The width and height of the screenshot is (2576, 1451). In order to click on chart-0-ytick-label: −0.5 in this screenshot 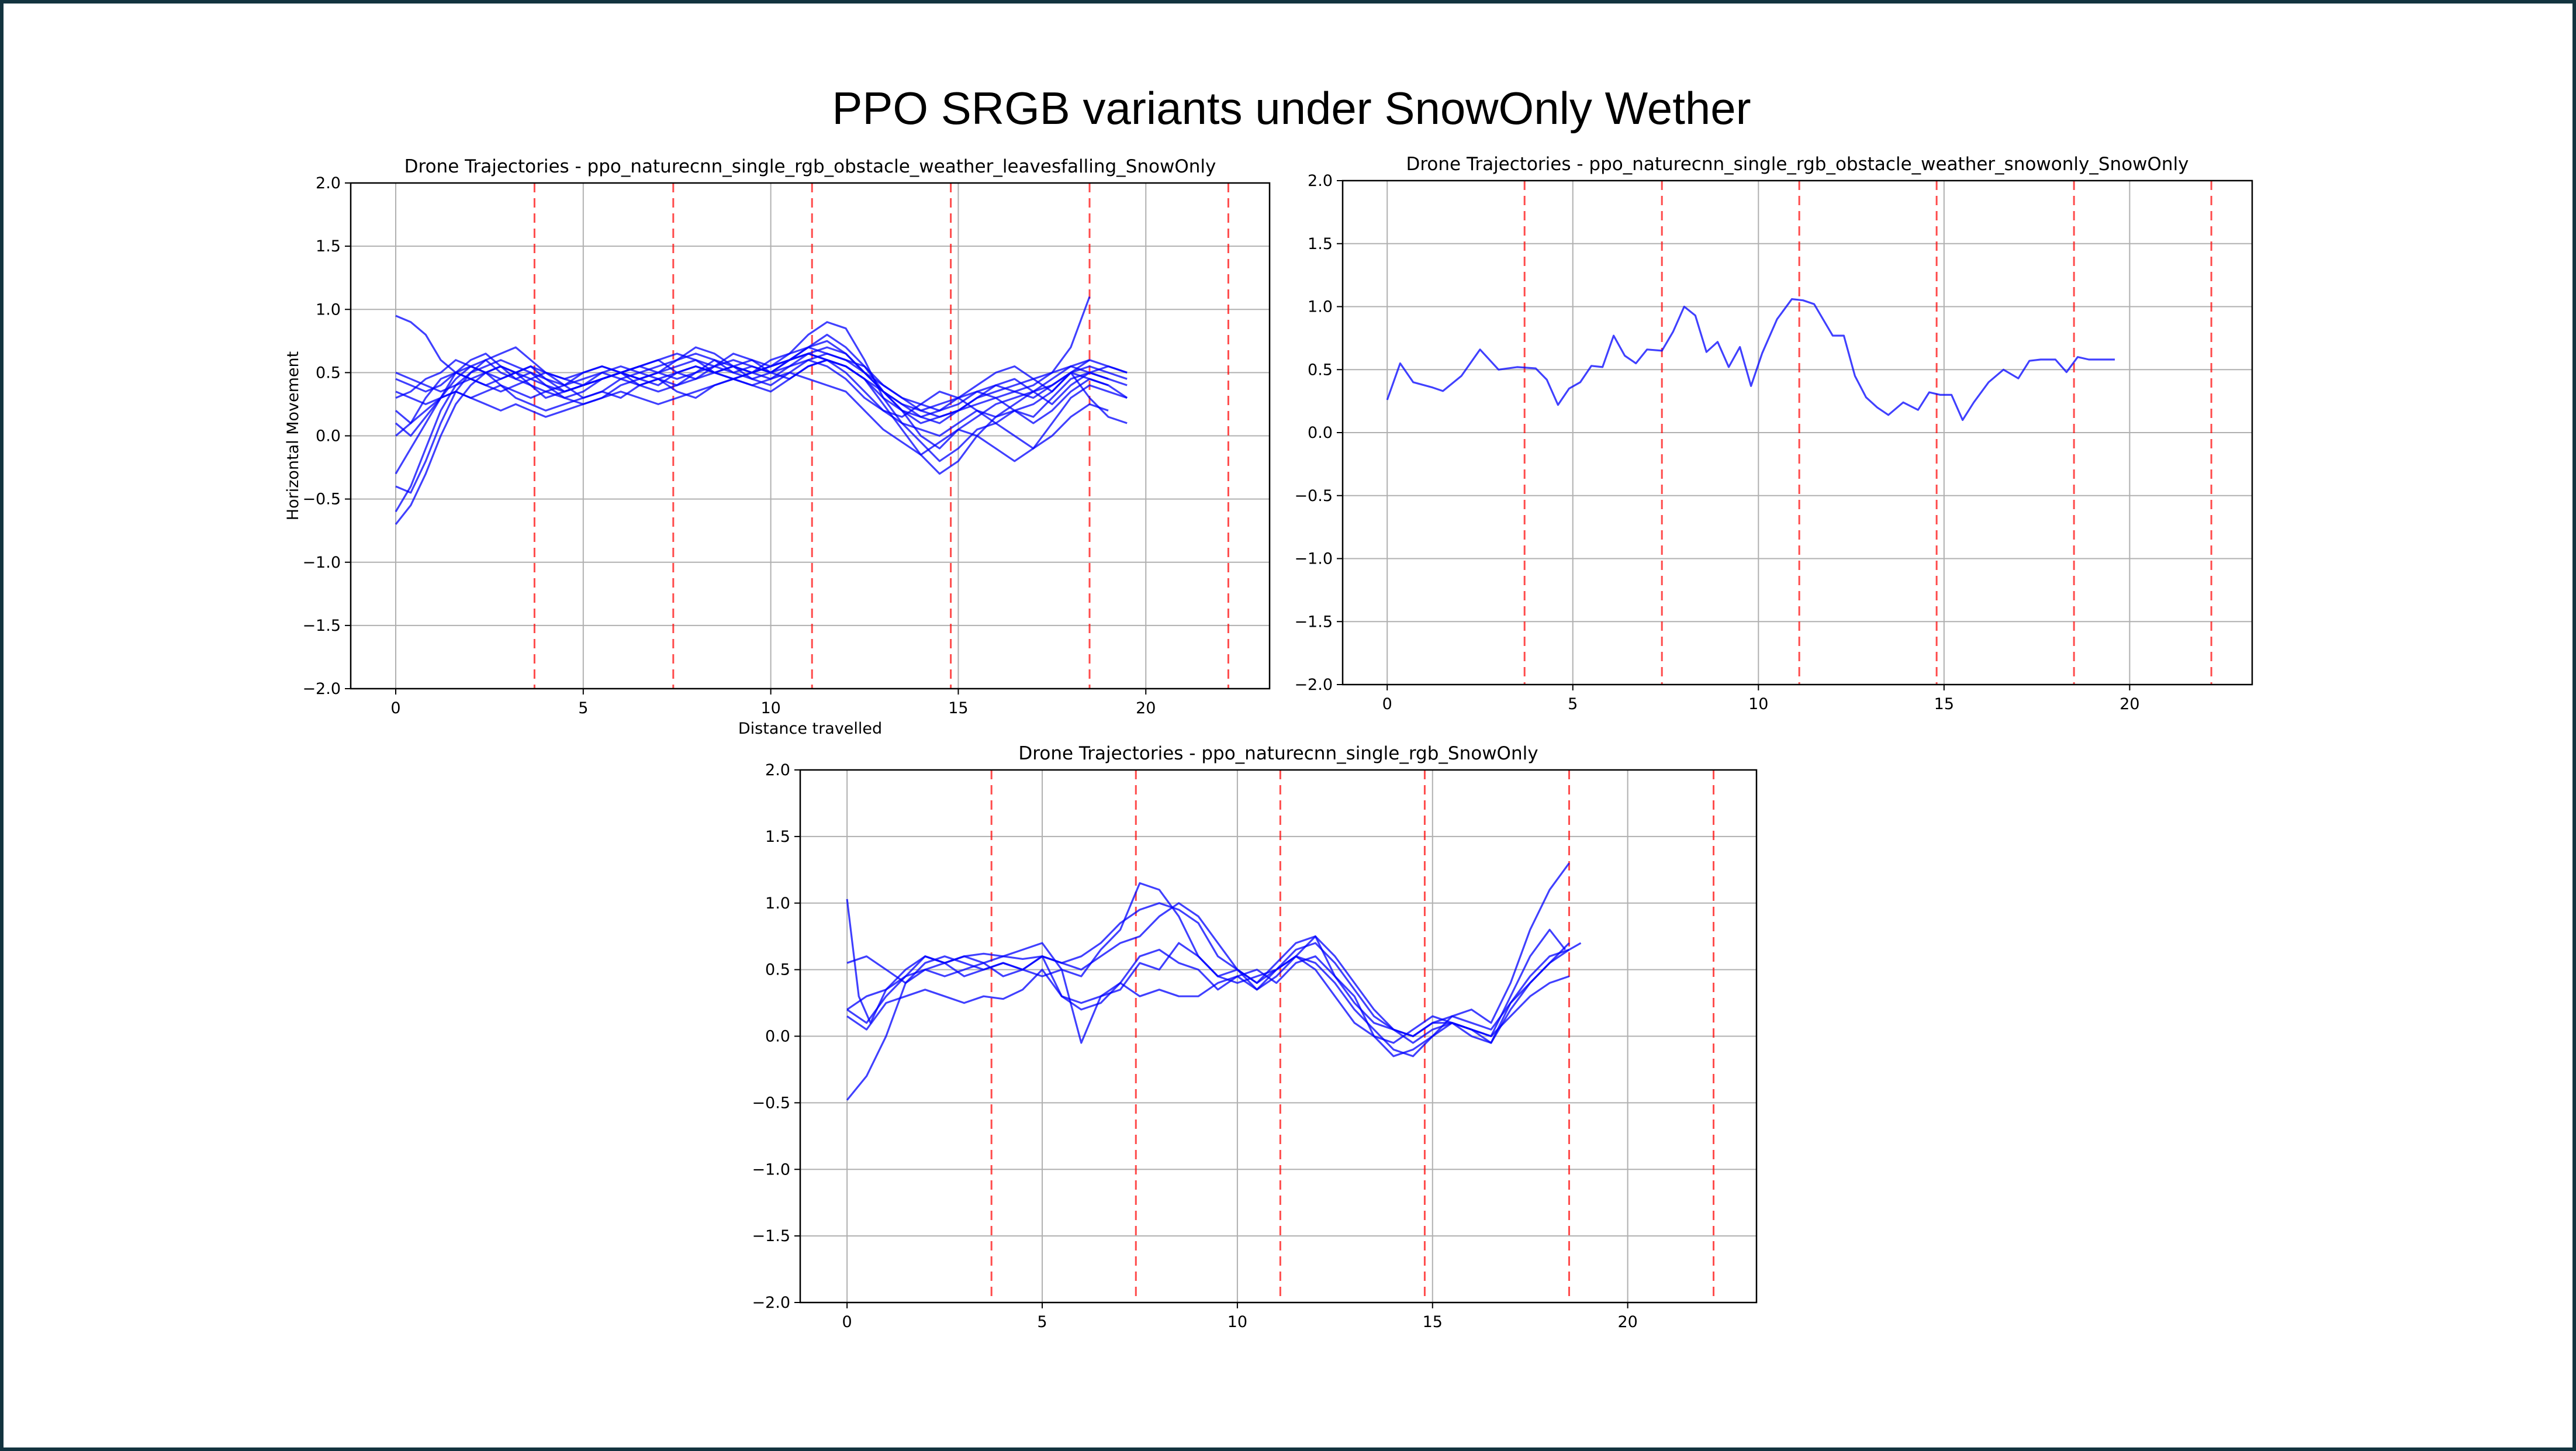, I will do `click(321, 499)`.